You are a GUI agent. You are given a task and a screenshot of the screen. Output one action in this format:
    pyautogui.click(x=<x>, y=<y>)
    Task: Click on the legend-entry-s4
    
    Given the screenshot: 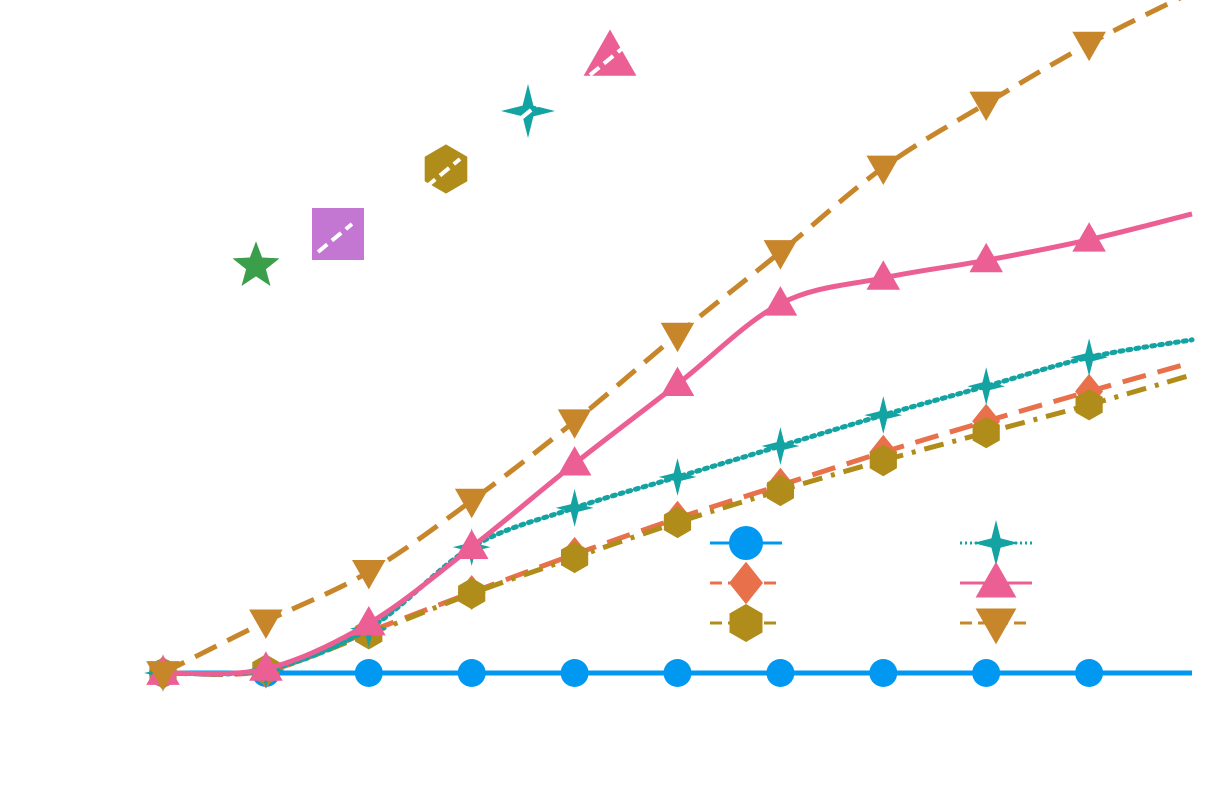 What is the action you would take?
    pyautogui.click(x=996, y=543)
    